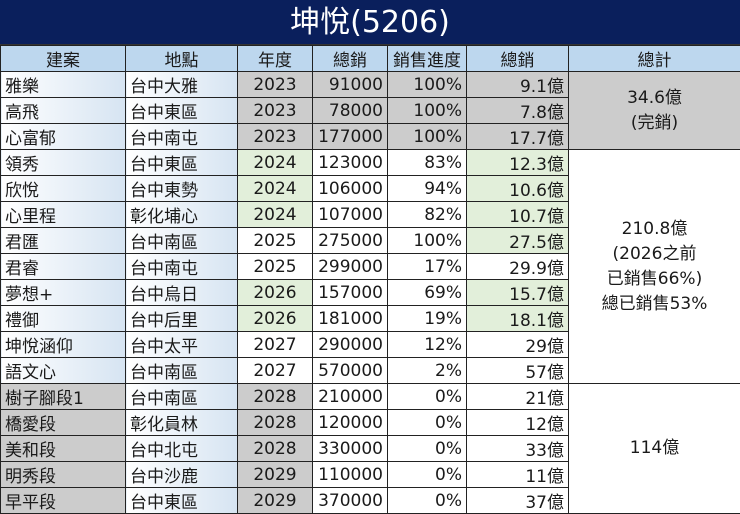 The width and height of the screenshot is (740, 514). Describe the element at coordinates (275, 59) in the screenshot. I see `header-year: 年度` at that location.